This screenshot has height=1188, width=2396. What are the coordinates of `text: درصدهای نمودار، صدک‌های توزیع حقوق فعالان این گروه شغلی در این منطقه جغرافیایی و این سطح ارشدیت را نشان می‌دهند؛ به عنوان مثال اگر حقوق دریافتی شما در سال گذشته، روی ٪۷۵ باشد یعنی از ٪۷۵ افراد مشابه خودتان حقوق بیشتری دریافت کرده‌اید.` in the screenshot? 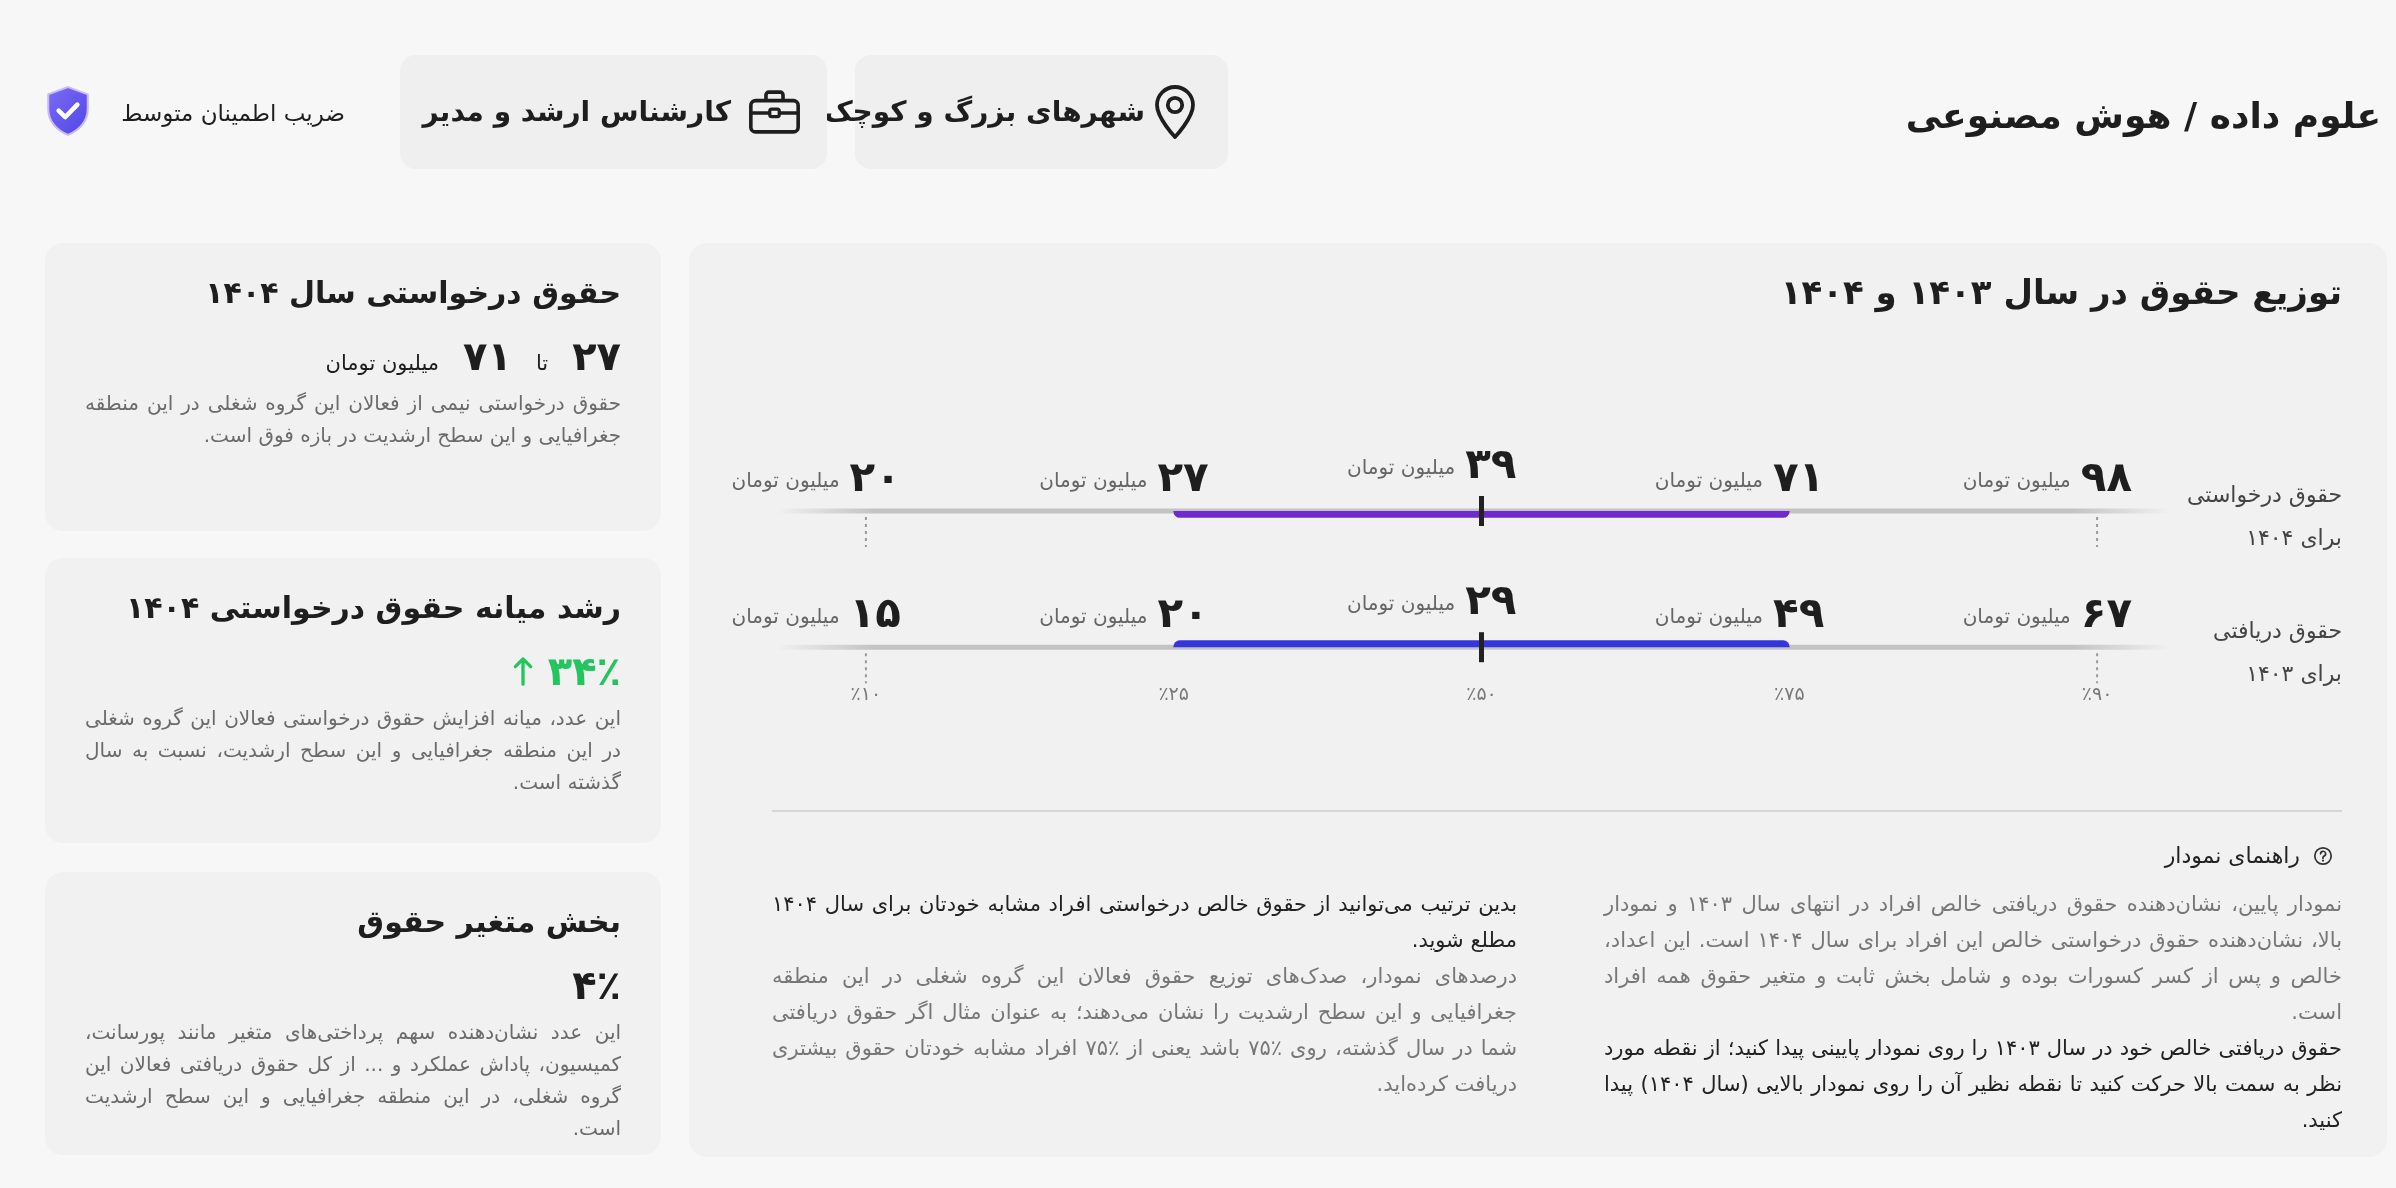 It's located at (1144, 1030).